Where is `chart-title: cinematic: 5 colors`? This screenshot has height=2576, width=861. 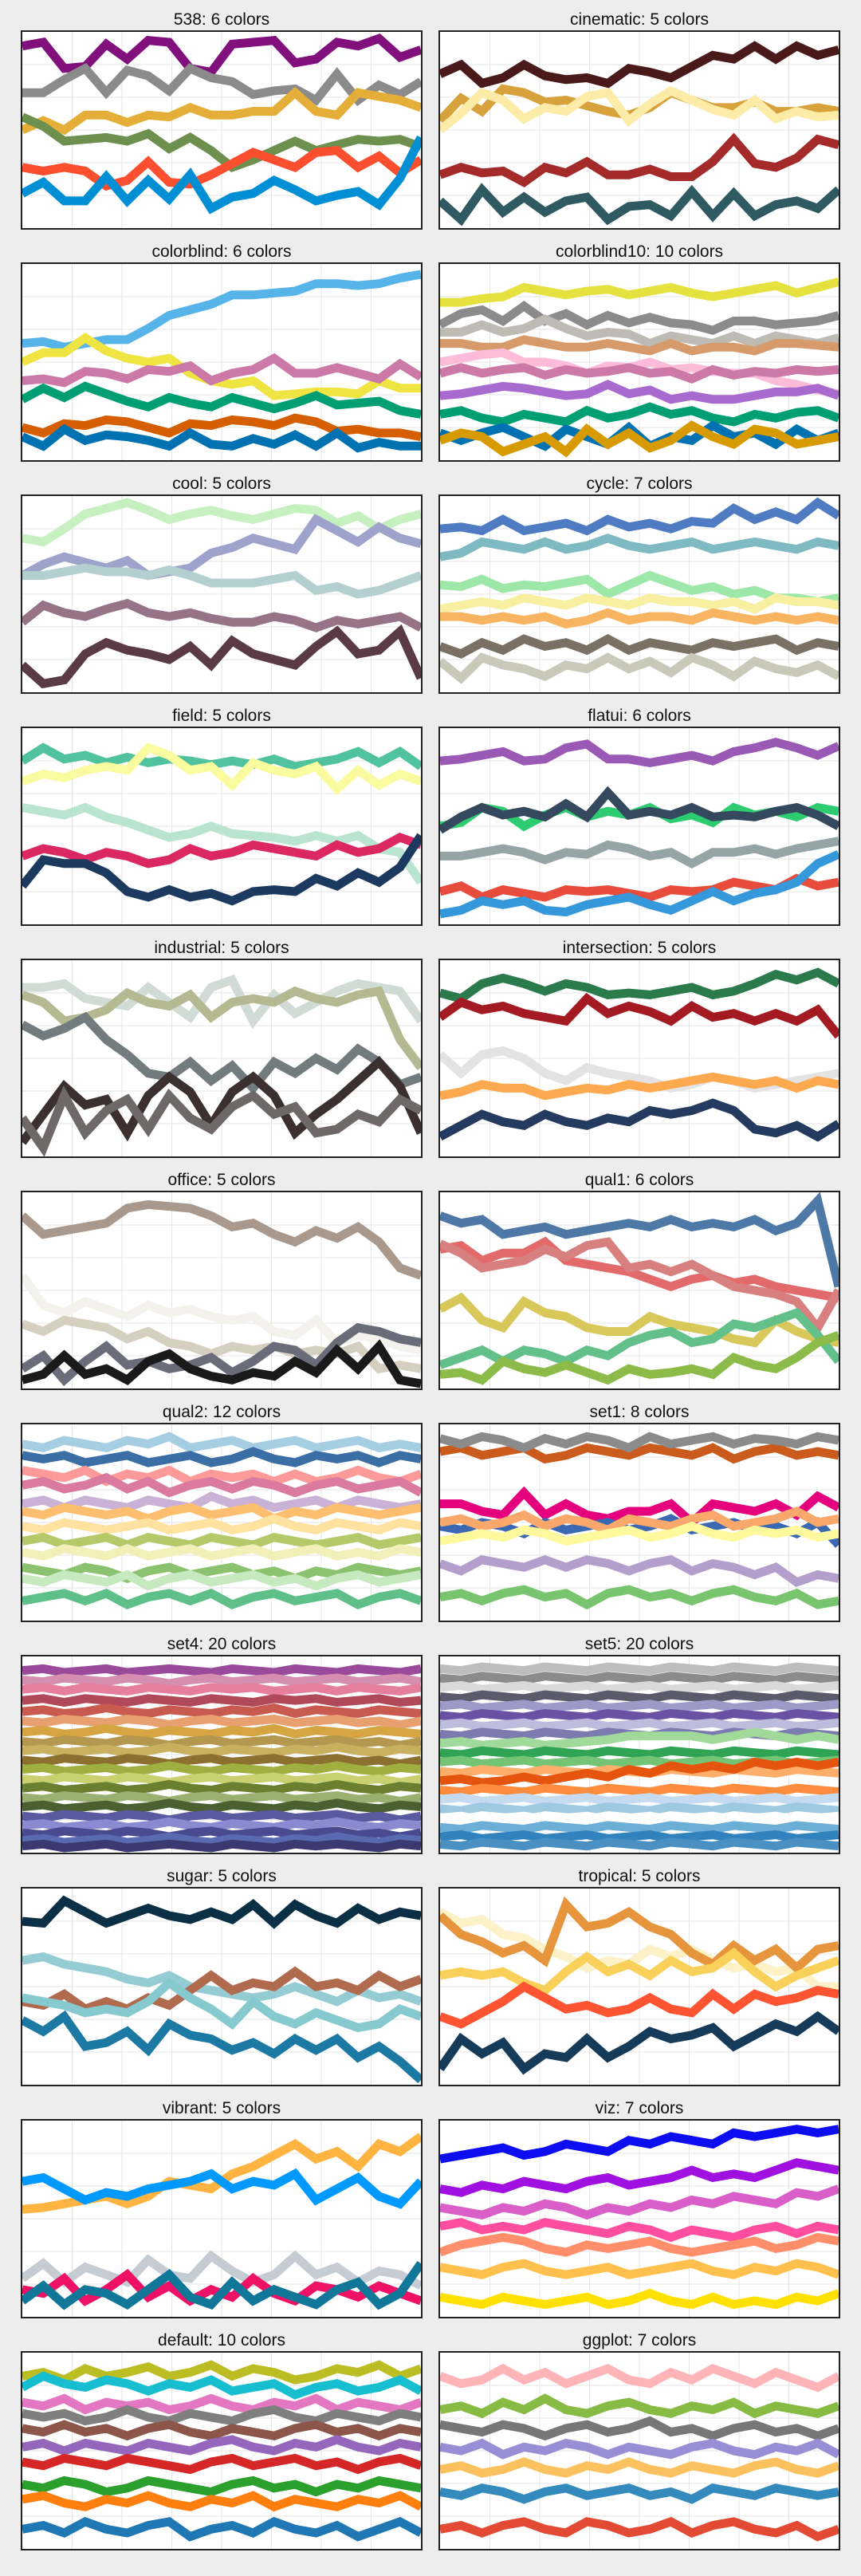 chart-title: cinematic: 5 colors is located at coordinates (639, 19).